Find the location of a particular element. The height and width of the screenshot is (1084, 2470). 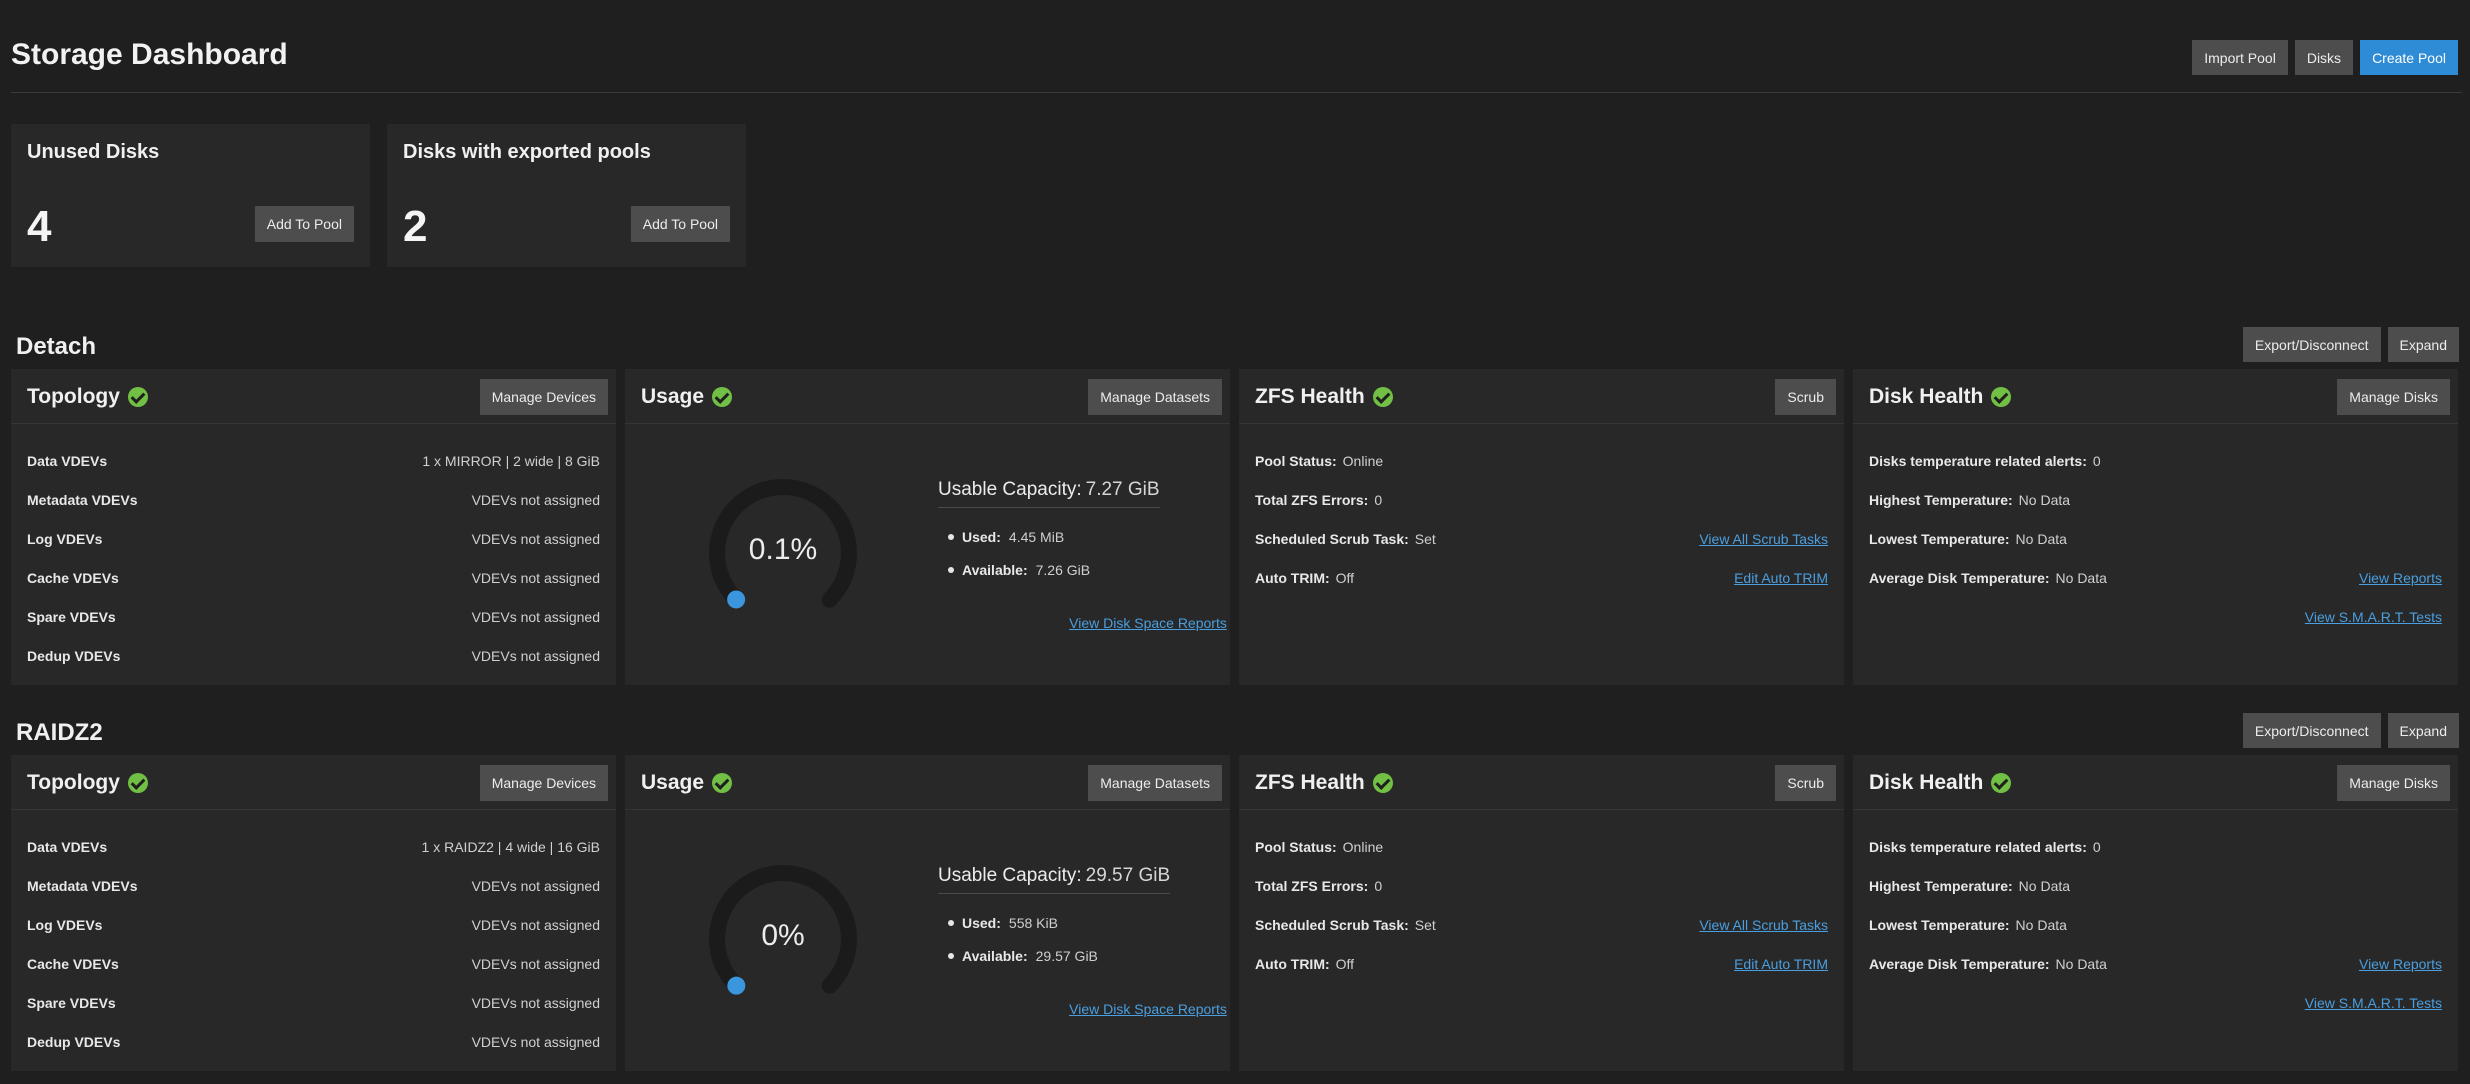

row-label: Data VDEVs is located at coordinates (67, 846).